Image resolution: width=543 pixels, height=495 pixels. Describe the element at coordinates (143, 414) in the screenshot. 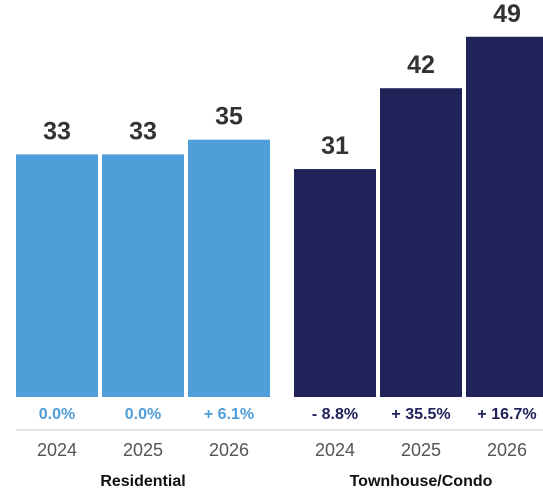

I see `residential-pct-label-2025: 0.0%` at that location.